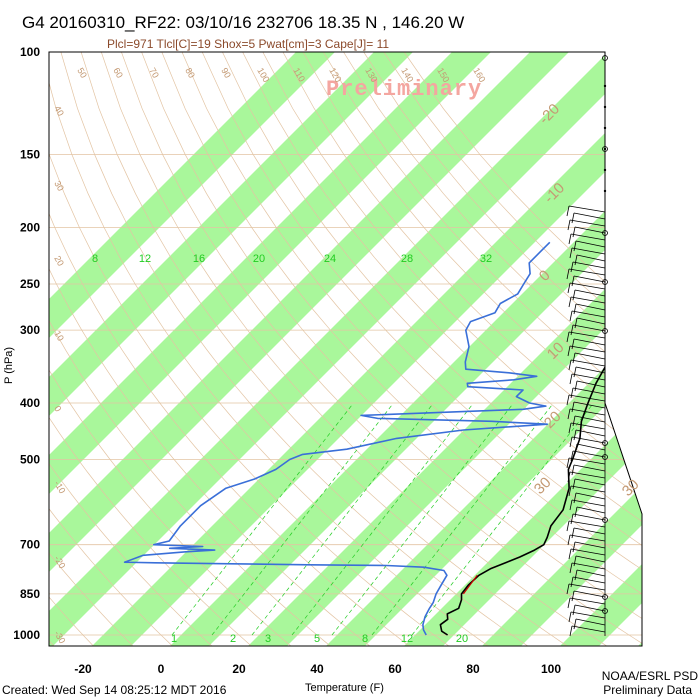 Image resolution: width=700 pixels, height=700 pixels. I want to click on dry-adiabat-label: 10, so click(59, 336).